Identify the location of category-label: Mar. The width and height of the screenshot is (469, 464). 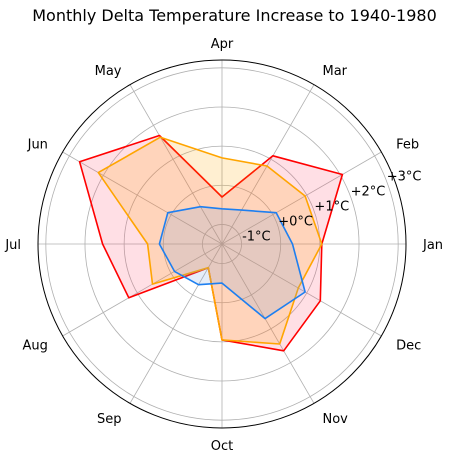
(335, 71).